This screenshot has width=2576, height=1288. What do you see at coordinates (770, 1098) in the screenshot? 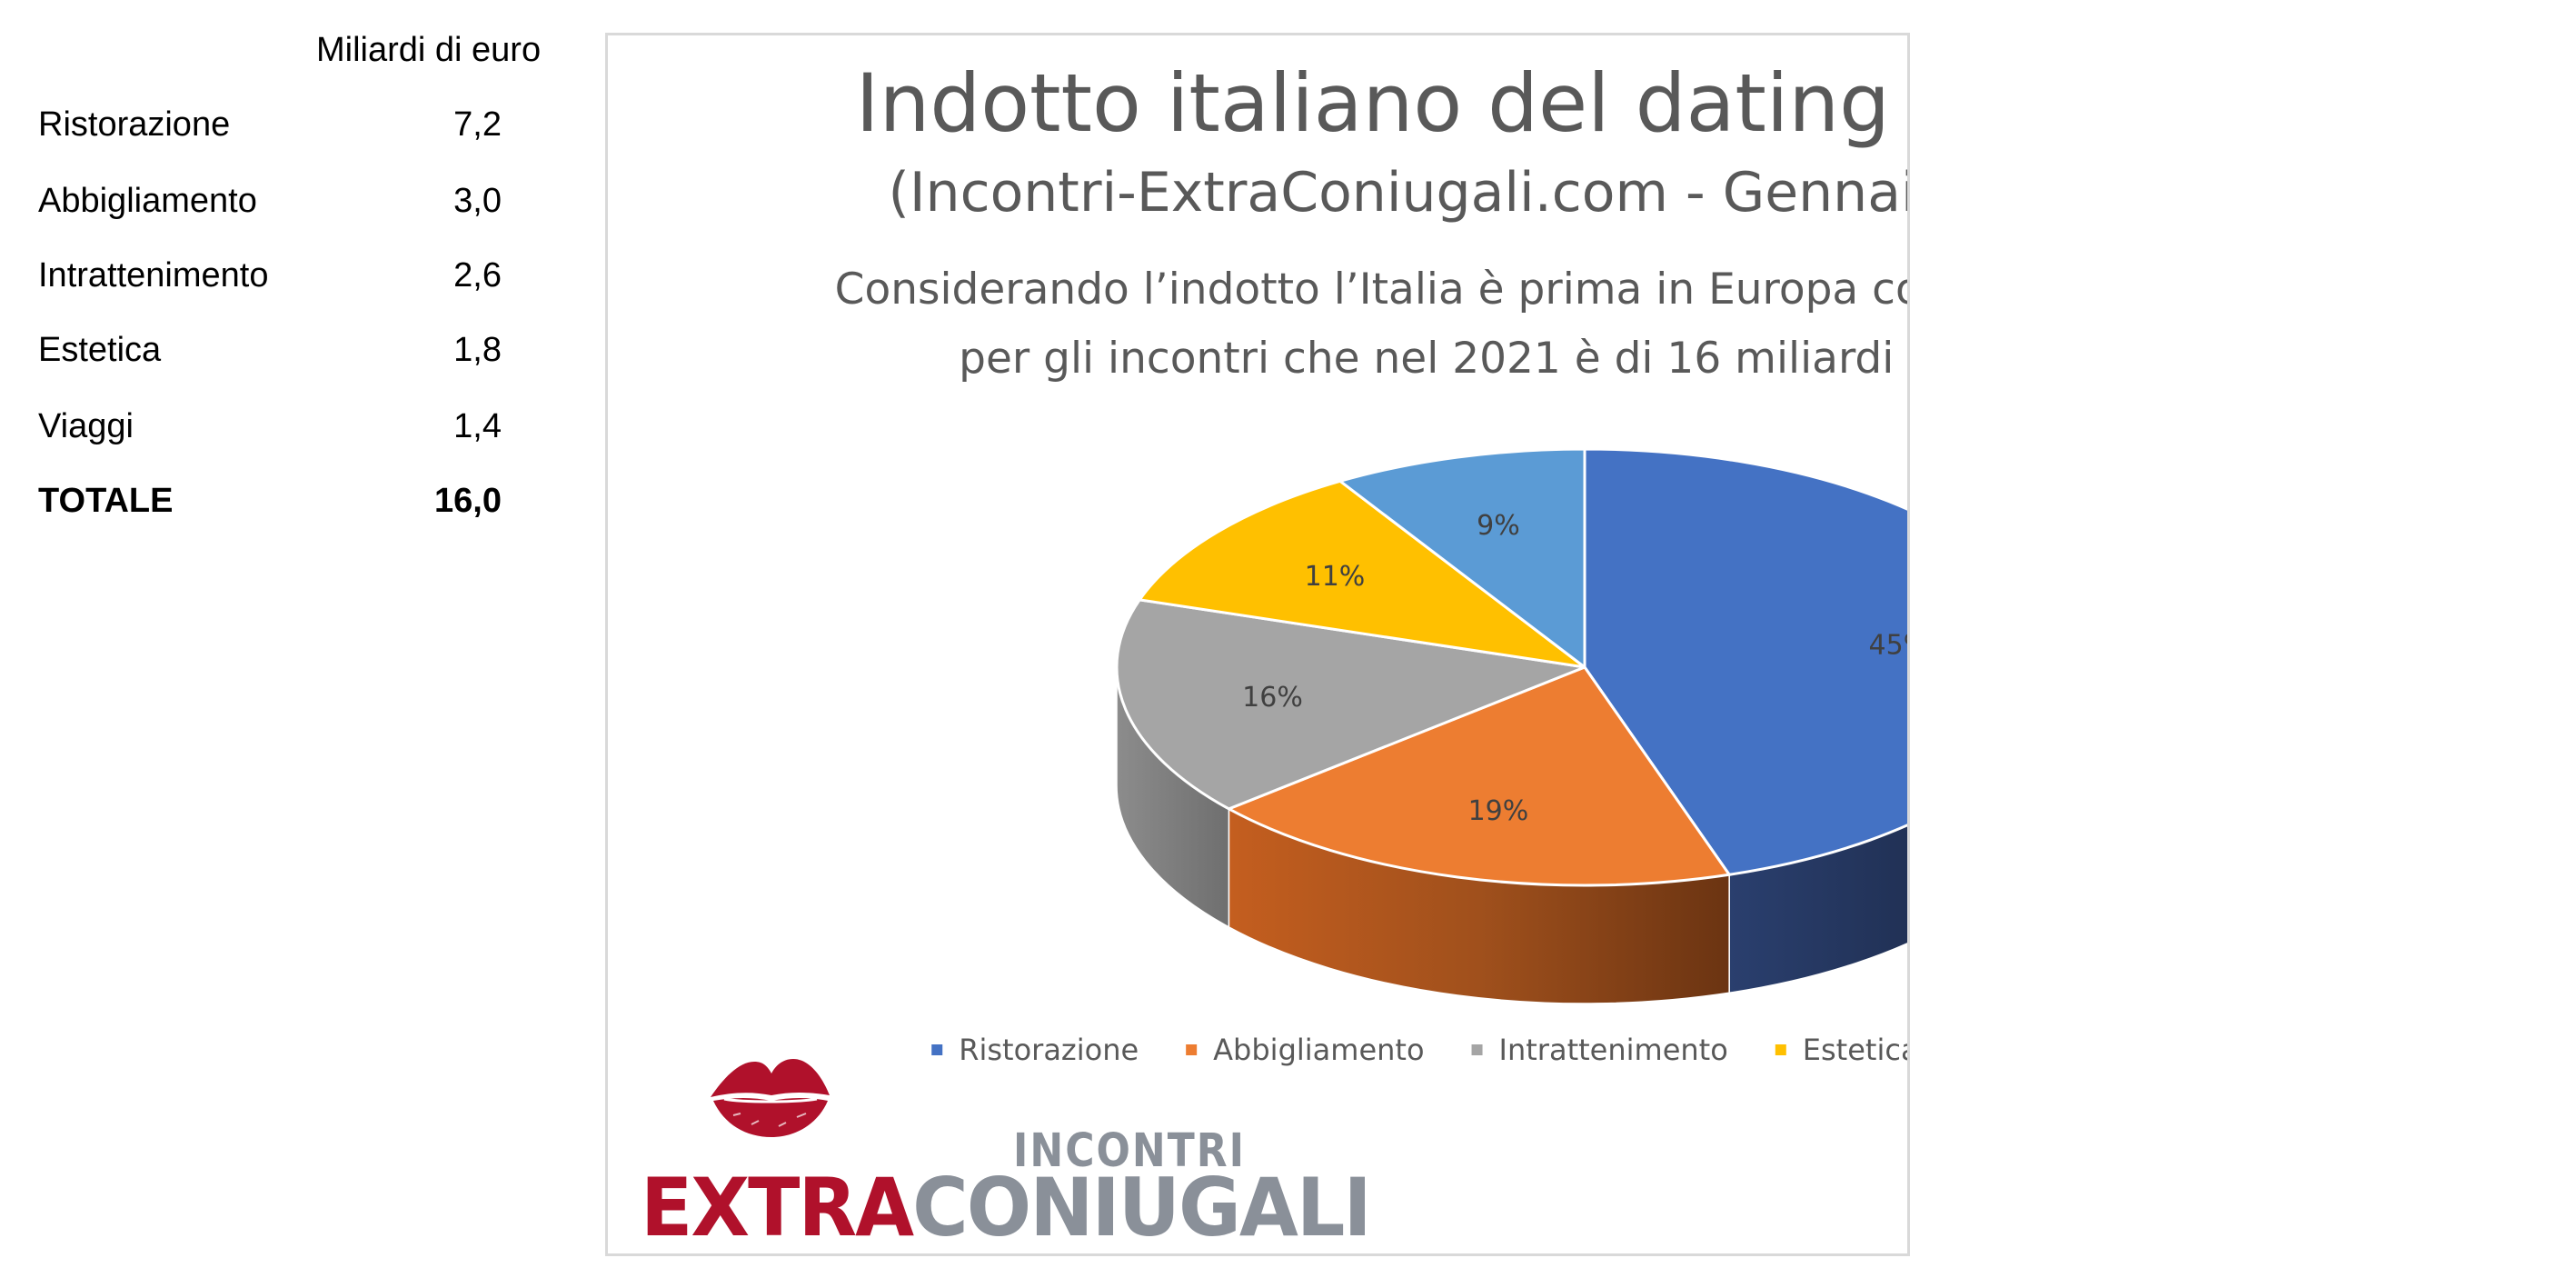
I see `lips-icon` at bounding box center [770, 1098].